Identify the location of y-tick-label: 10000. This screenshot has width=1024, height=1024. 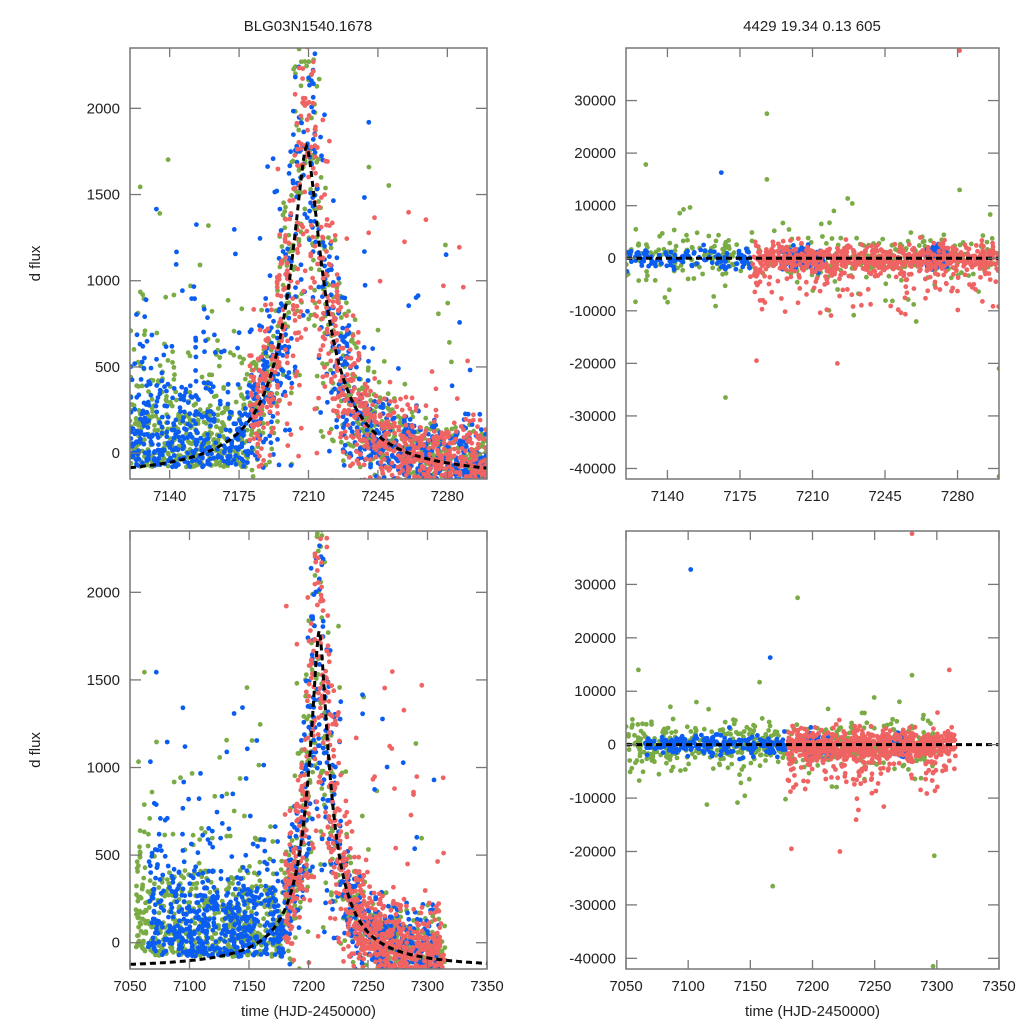
(595, 206).